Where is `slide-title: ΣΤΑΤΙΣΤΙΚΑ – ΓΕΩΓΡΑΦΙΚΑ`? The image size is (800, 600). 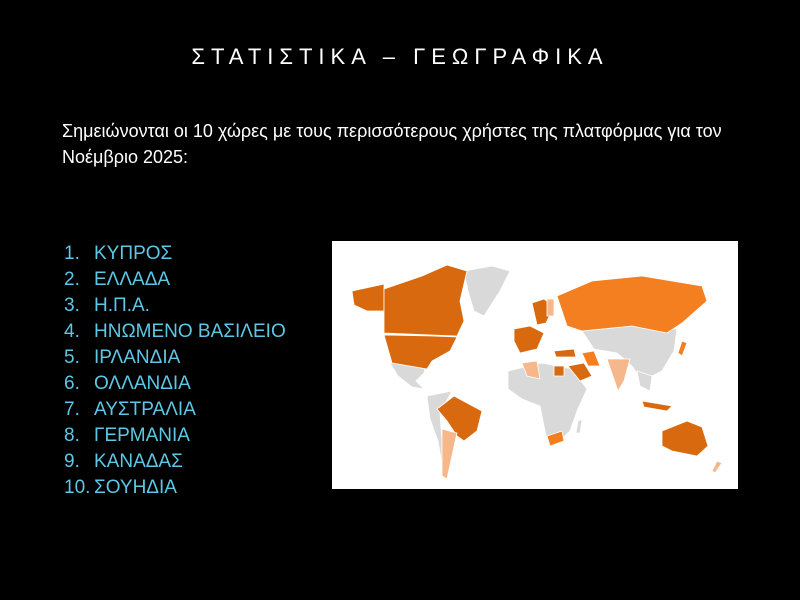 slide-title: ΣΤΑΤΙΣΤΙΚΑ – ΓΕΩΓΡΑΦΙΚΑ is located at coordinates (400, 56).